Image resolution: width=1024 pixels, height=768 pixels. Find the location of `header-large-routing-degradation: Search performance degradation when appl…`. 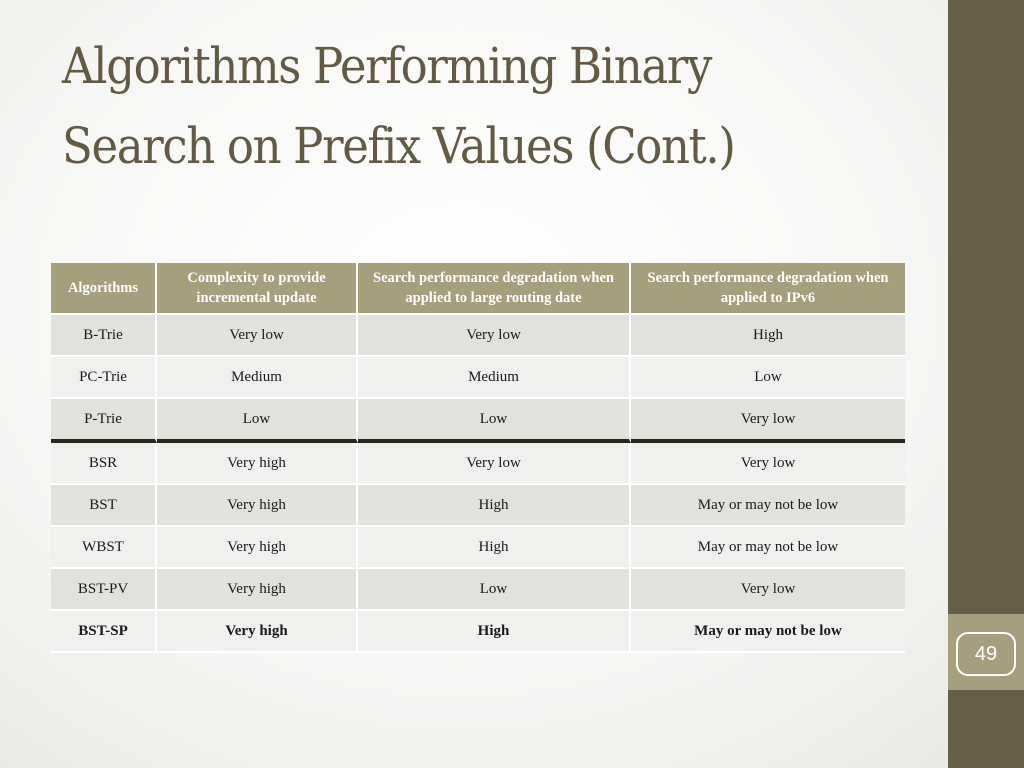

header-large-routing-degradation: Search performance degradation when appl… is located at coordinates (494, 289).